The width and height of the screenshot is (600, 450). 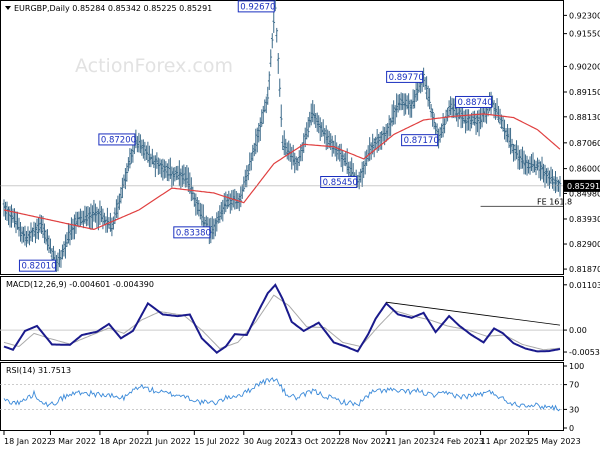 I want to click on x-tick-label: 11 Apr 2023, so click(x=505, y=441).